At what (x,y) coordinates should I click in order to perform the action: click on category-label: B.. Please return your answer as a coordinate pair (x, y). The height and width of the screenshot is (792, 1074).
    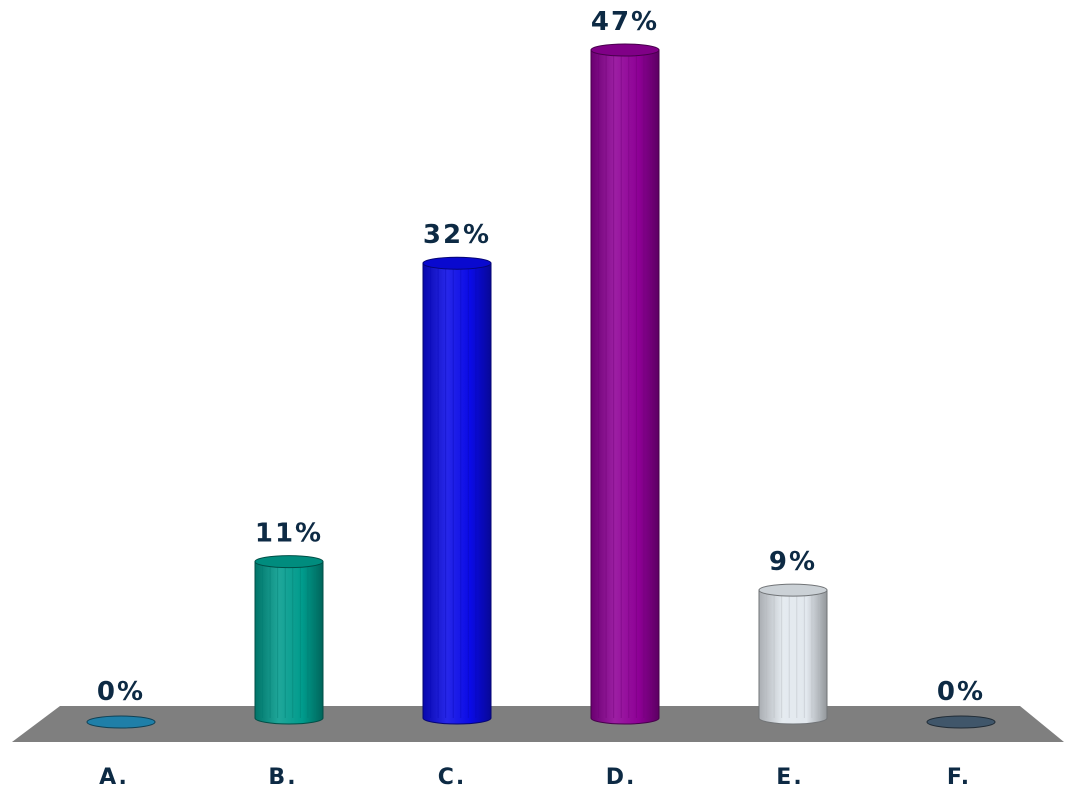
    Looking at the image, I should click on (282, 776).